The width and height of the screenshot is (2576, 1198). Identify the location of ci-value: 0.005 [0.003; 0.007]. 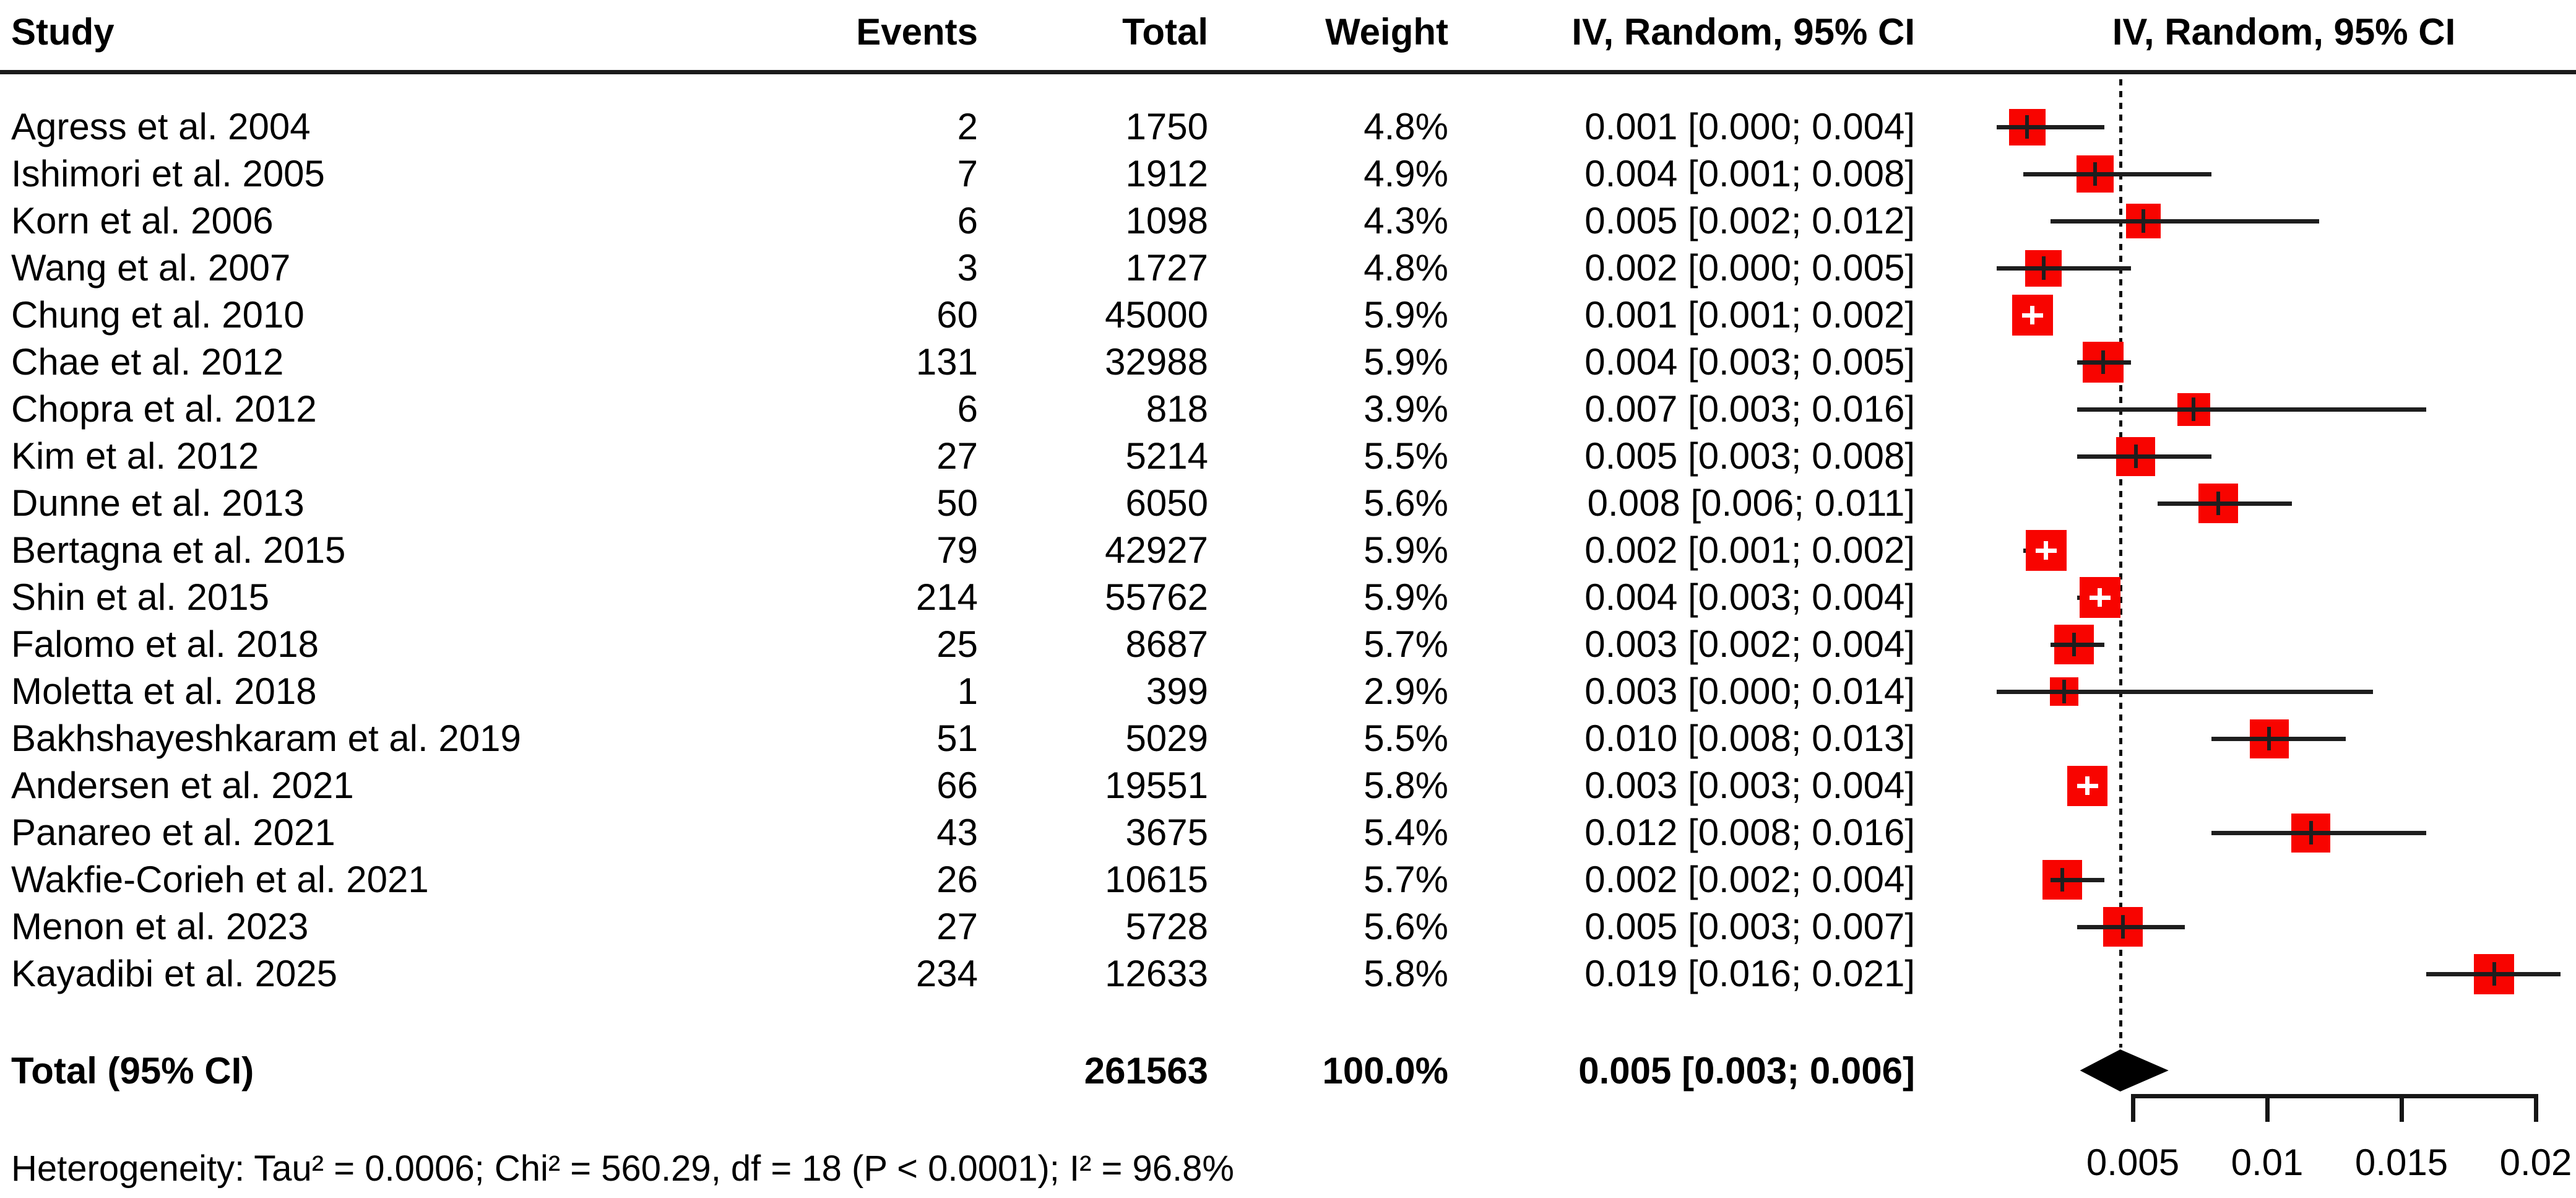
(1749, 926).